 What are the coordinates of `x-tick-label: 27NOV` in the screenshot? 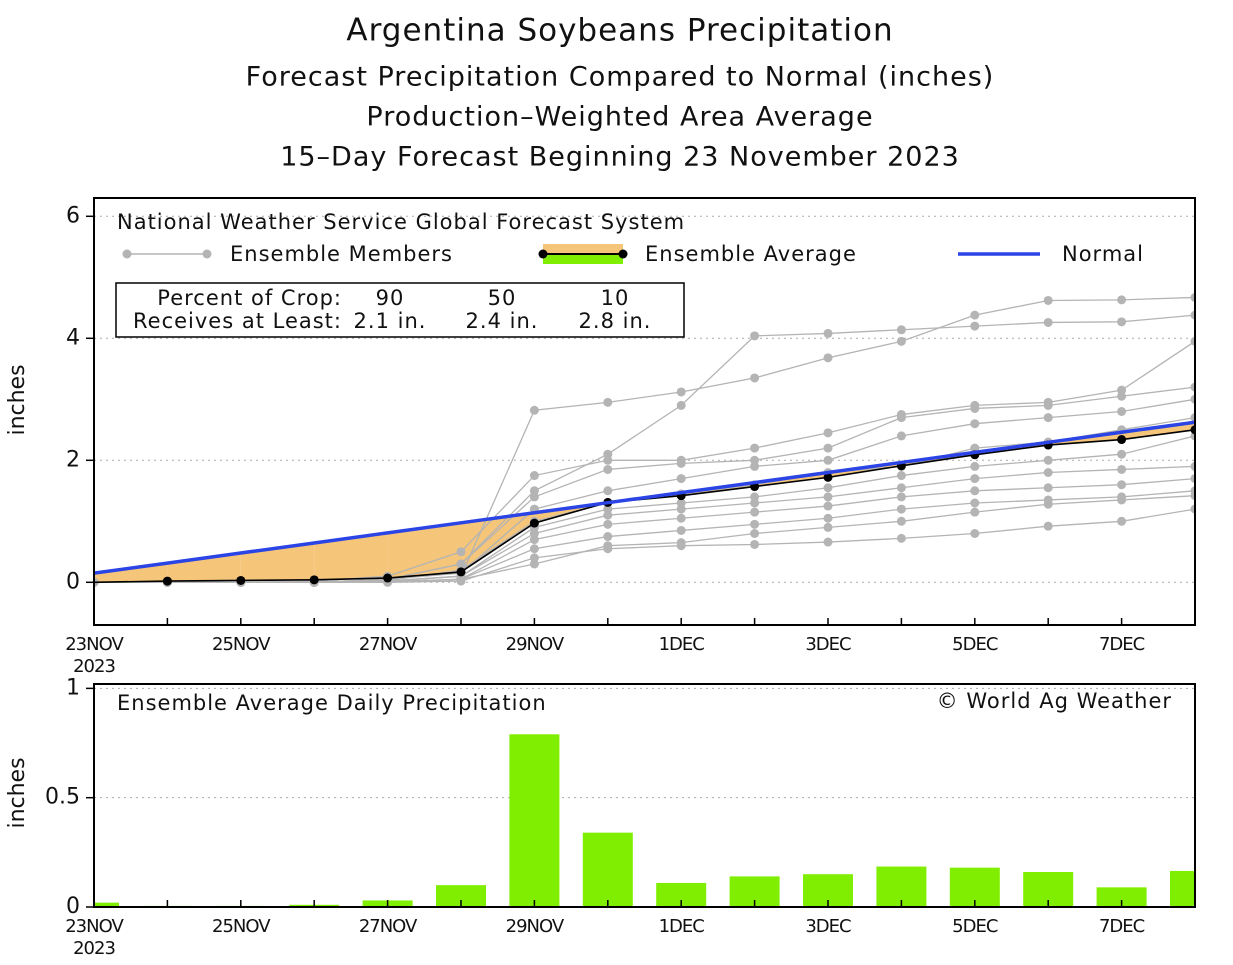 It's located at (388, 644).